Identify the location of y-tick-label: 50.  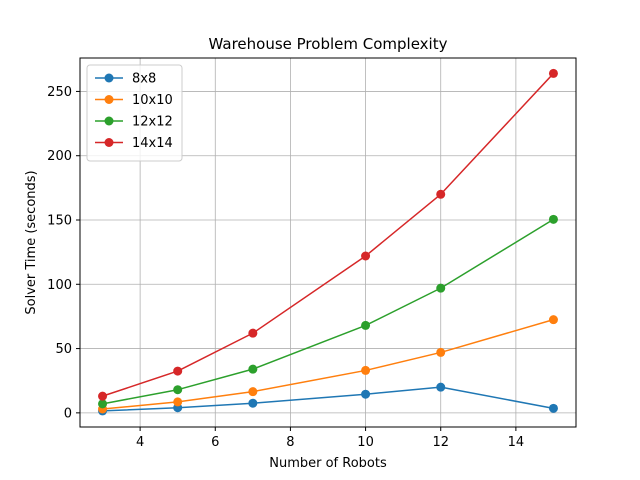
(63, 349).